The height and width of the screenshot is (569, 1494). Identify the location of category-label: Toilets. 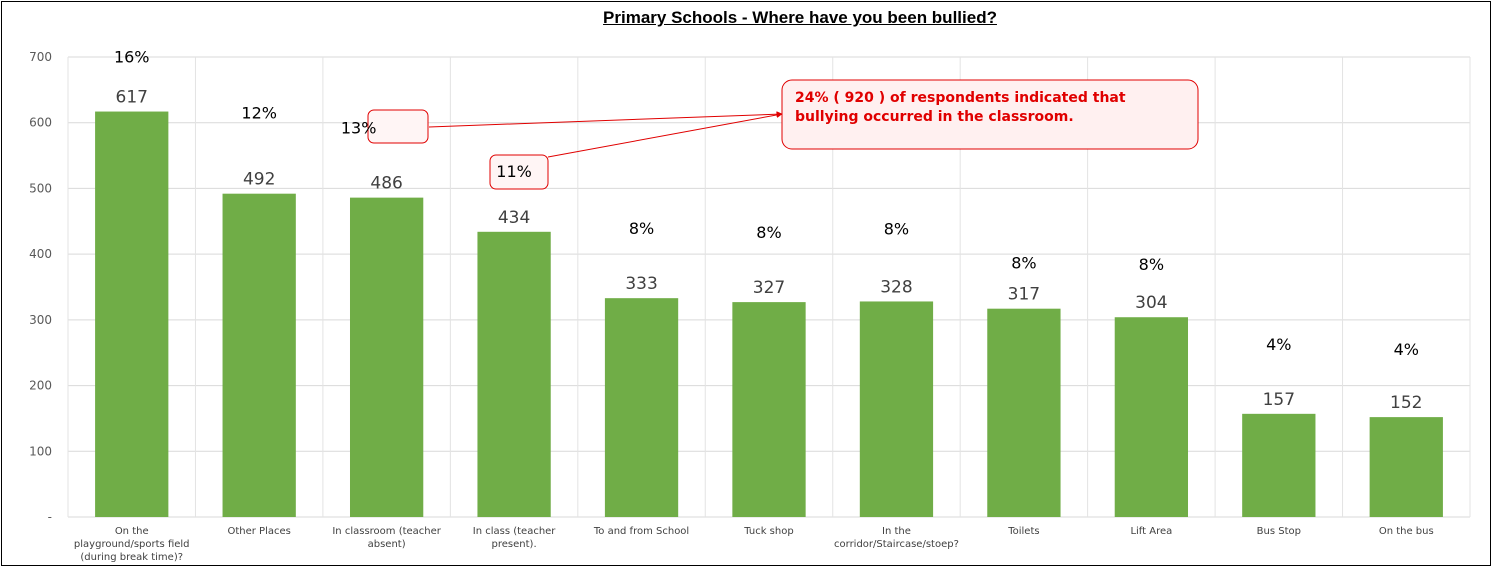
(1023, 531).